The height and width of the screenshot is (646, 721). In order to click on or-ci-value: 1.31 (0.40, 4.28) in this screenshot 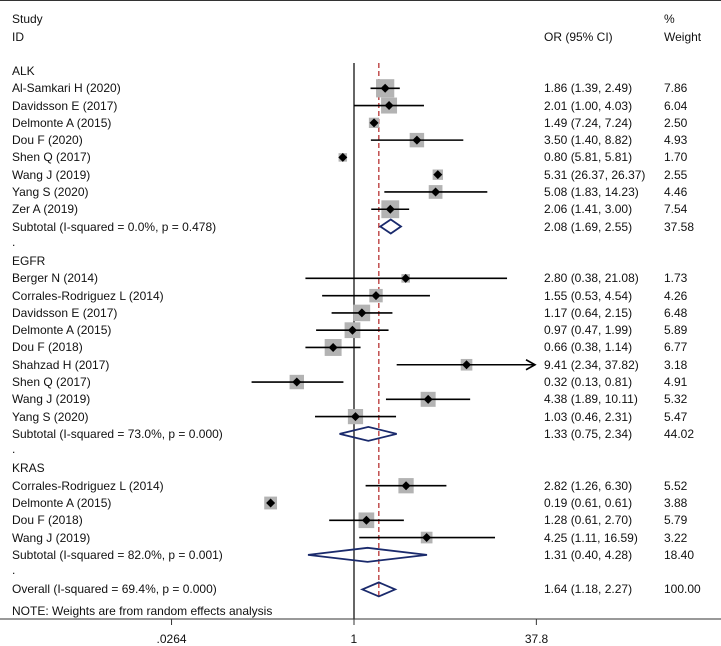, I will do `click(588, 554)`.